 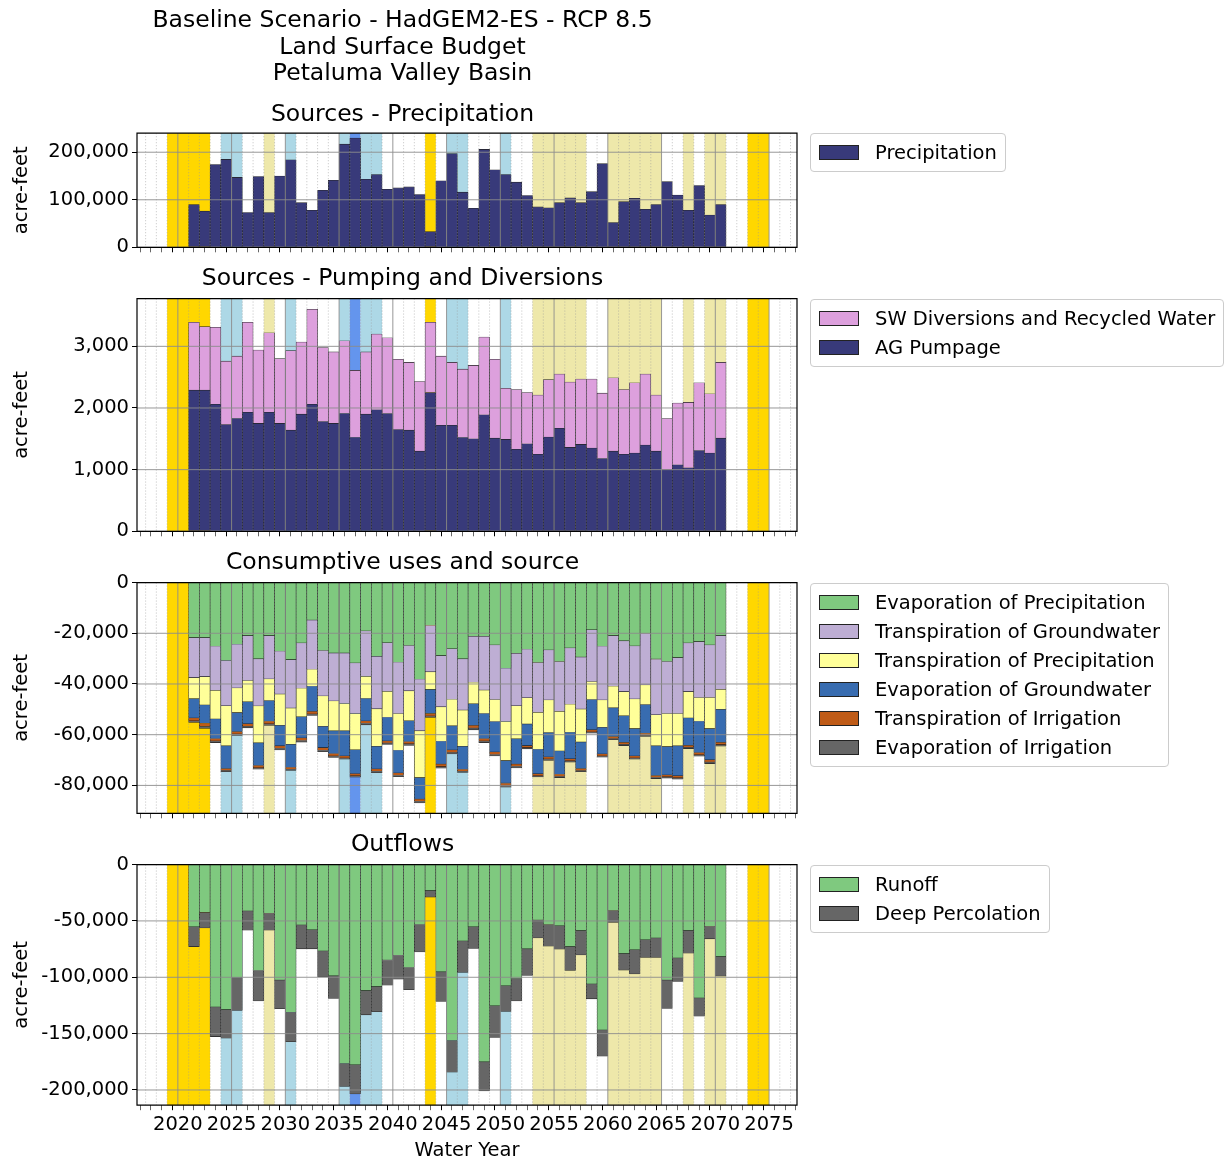 I want to click on legend-label: Evaporation of Precipitation, so click(x=1010, y=602).